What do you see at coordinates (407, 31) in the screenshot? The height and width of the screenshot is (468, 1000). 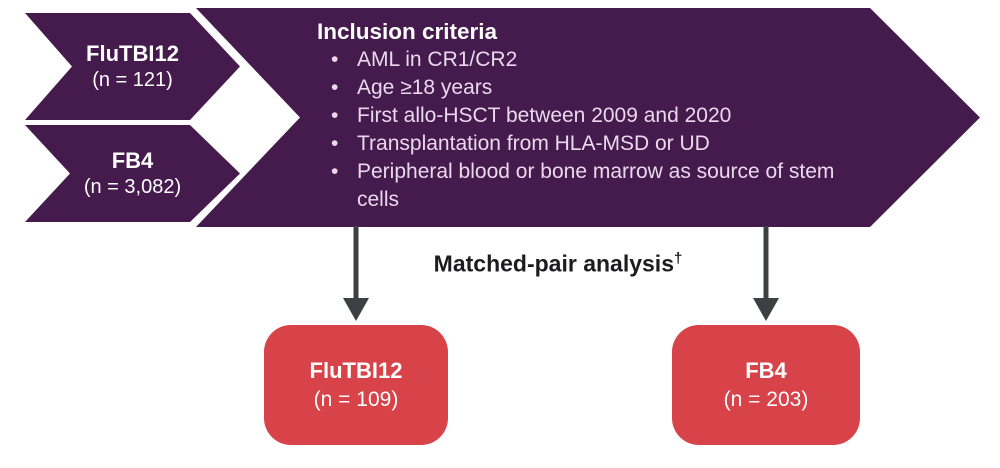 I see `inclusion-criteria-title: Inclusion criteria` at bounding box center [407, 31].